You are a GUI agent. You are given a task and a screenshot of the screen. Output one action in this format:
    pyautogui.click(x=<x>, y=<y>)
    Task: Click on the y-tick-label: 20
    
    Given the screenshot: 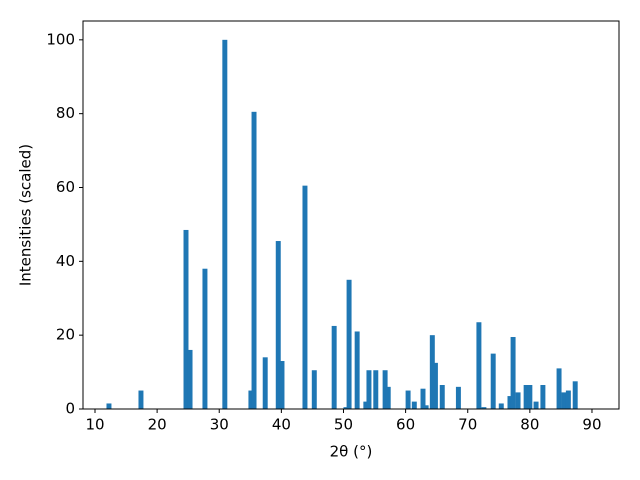 What is the action you would take?
    pyautogui.click(x=65, y=335)
    